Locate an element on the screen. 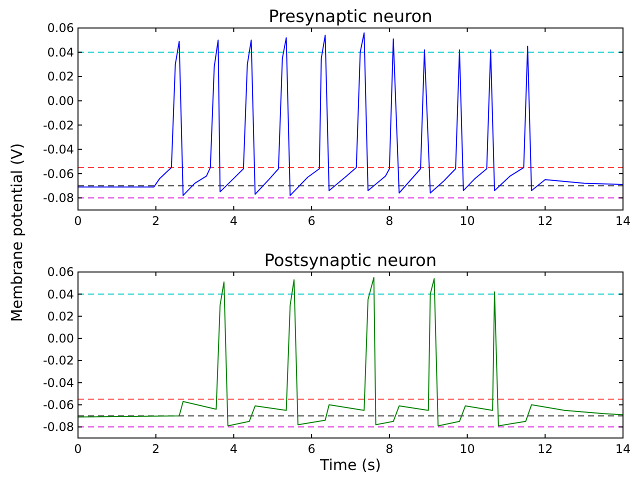 The width and height of the screenshot is (638, 485). chart-title: Presynaptic neuron is located at coordinates (350, 17).